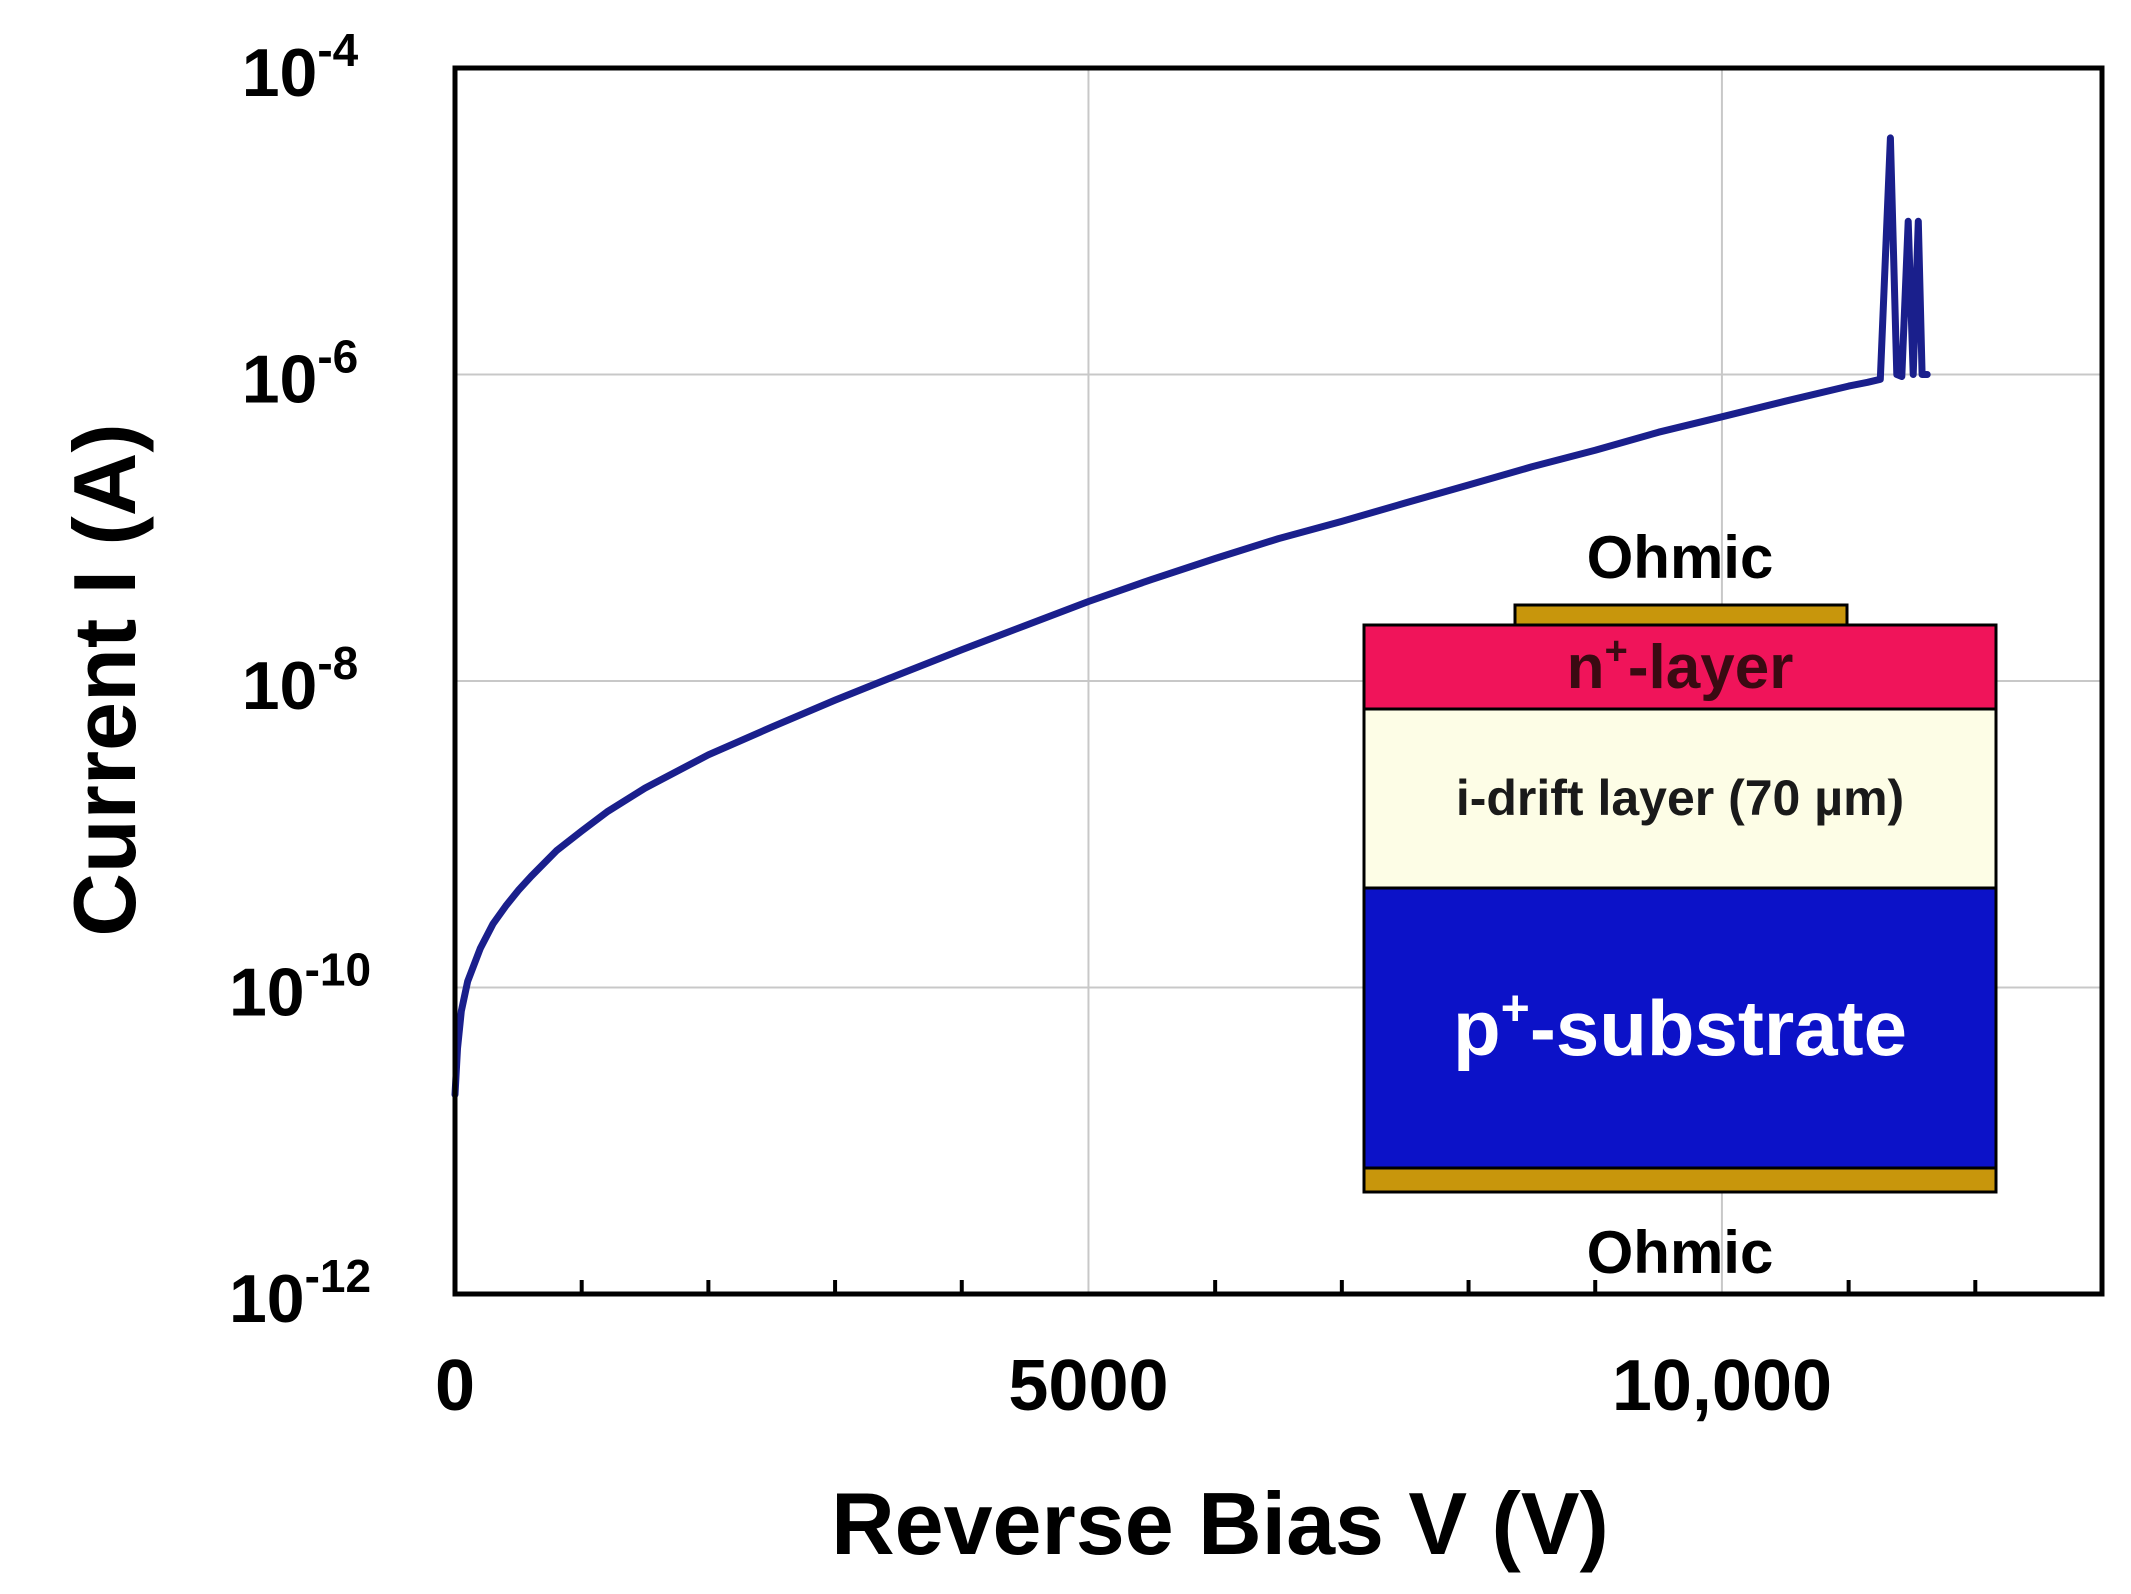  What do you see at coordinates (1586, 667) in the screenshot?
I see `n-layer-label-base: n` at bounding box center [1586, 667].